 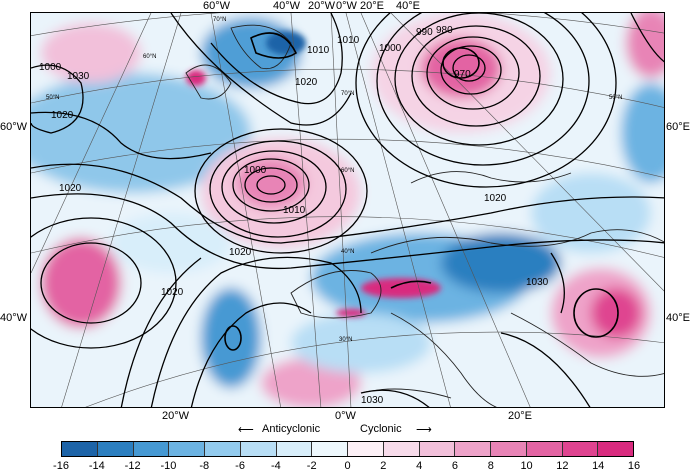 I want to click on colorbar-tick-label: -6, so click(x=240, y=466).